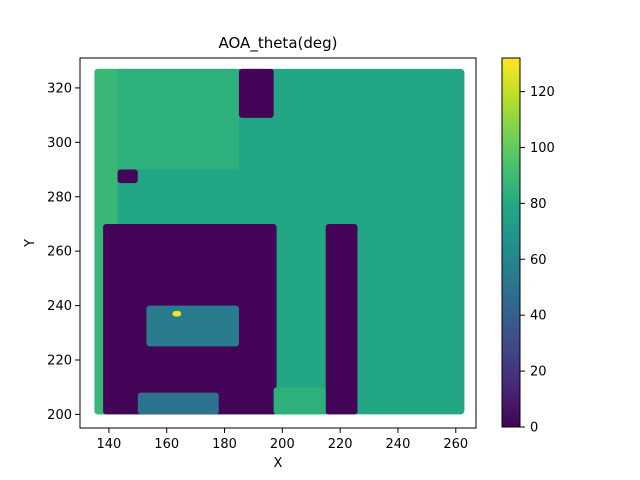  Describe the element at coordinates (178, 119) in the screenshot. I see `heatmap-region-upper-left-area` at that location.